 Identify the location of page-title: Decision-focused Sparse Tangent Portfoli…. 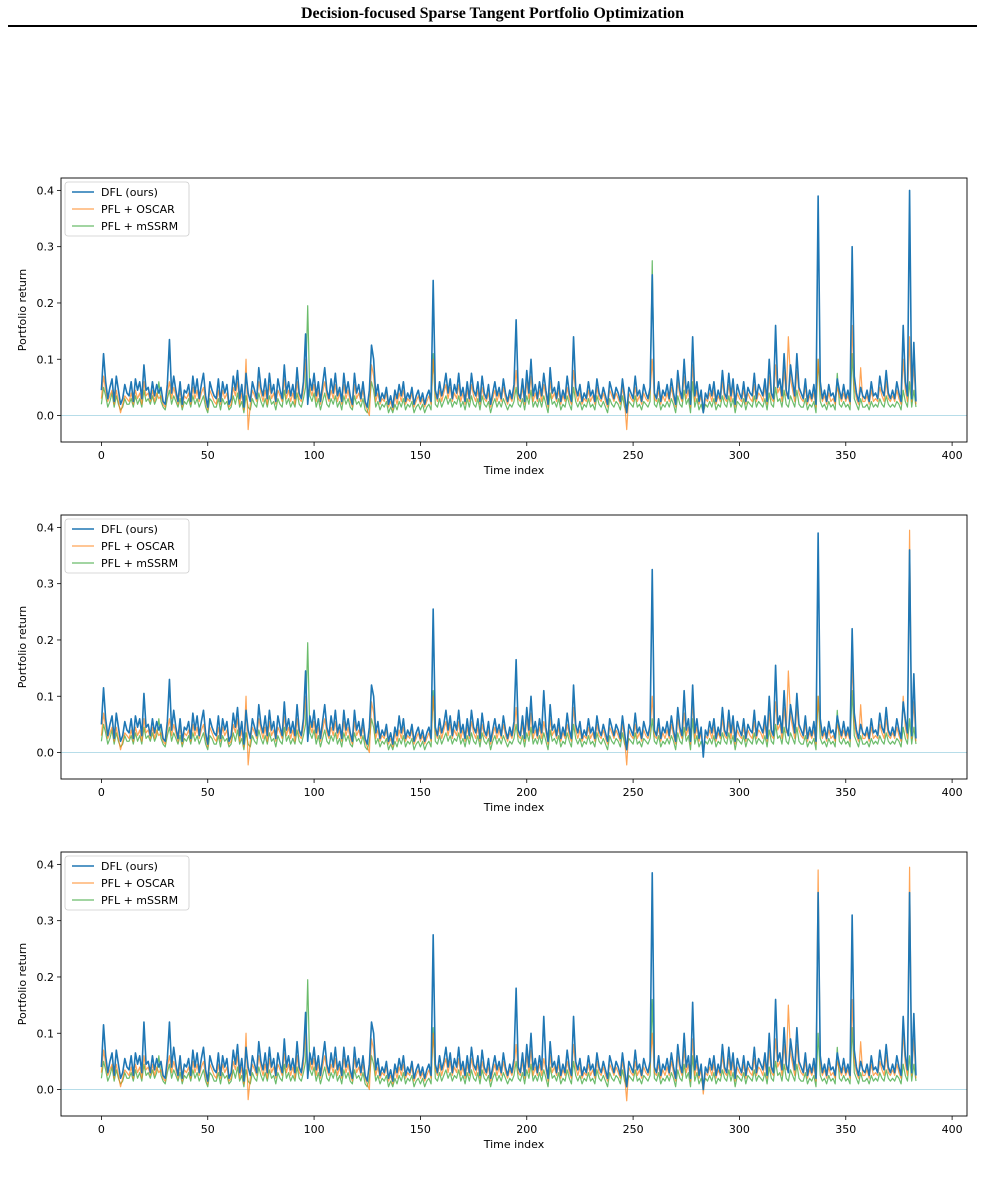
(492, 13).